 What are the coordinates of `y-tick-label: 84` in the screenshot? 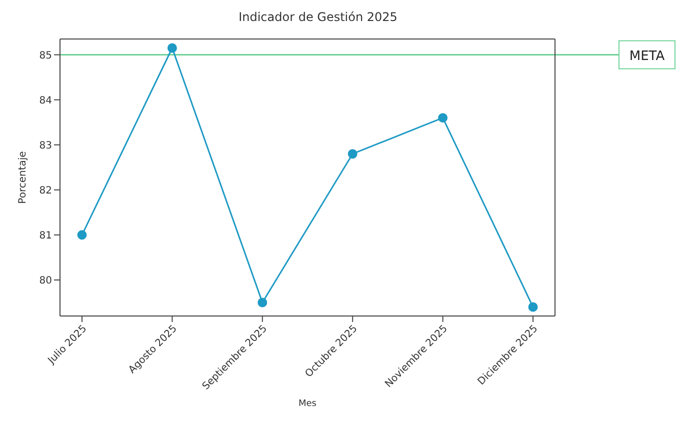 It's located at (45, 100).